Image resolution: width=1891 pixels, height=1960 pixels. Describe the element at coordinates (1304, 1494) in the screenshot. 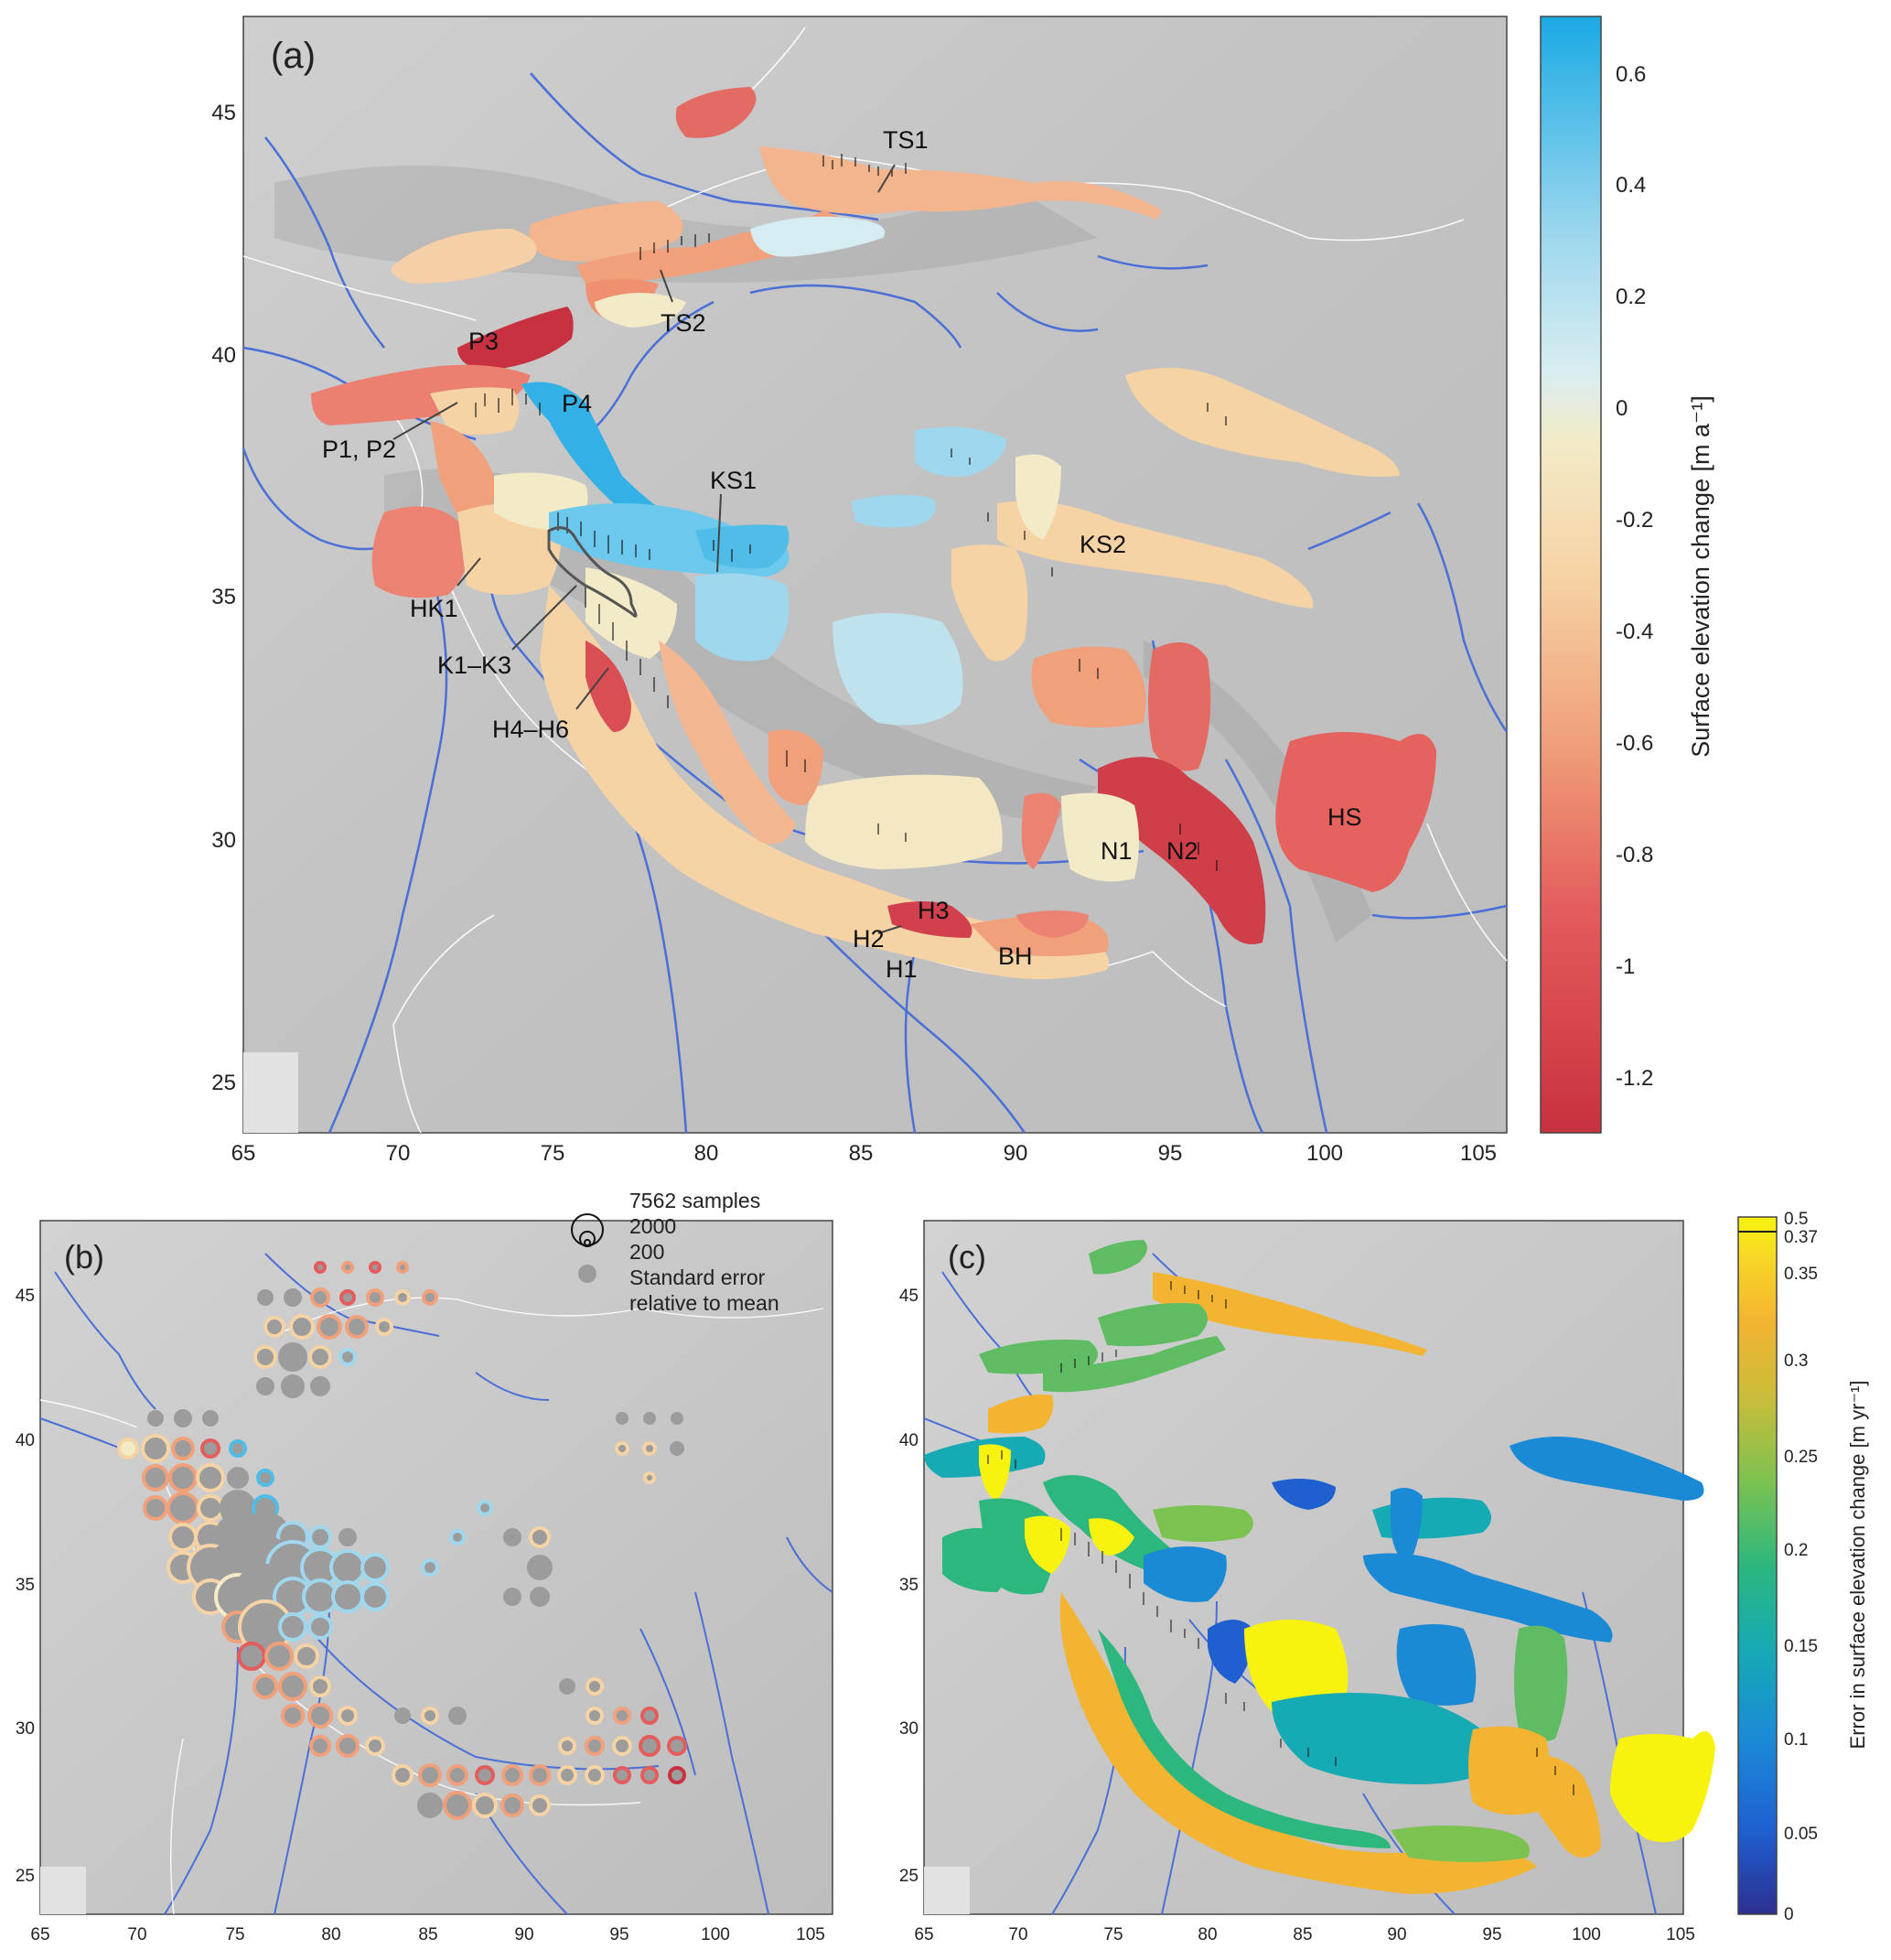

I see `region-err-kunlun-c` at that location.